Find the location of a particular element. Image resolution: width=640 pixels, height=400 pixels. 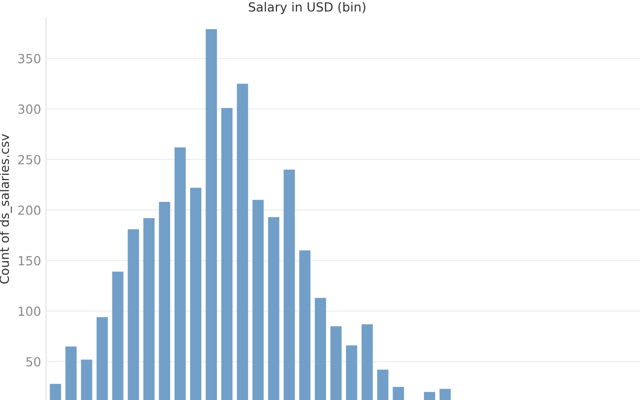

y-tick-label: 50 is located at coordinates (33, 362).